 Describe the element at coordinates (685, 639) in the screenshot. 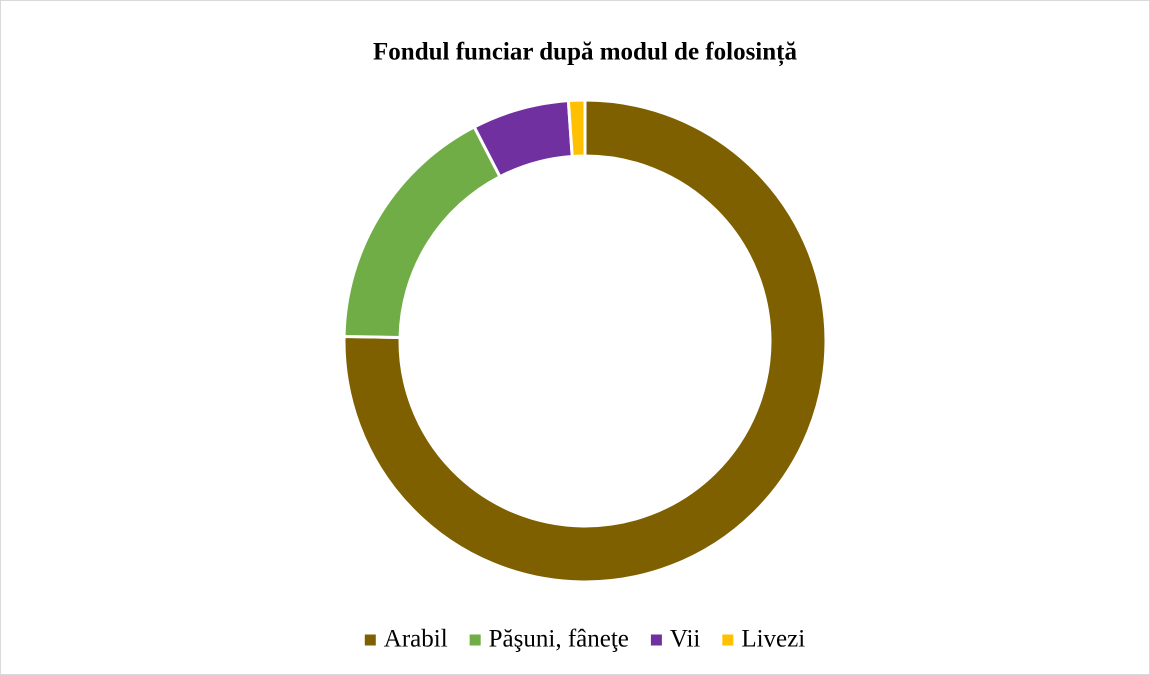

I see `legend-label: Vii` at that location.